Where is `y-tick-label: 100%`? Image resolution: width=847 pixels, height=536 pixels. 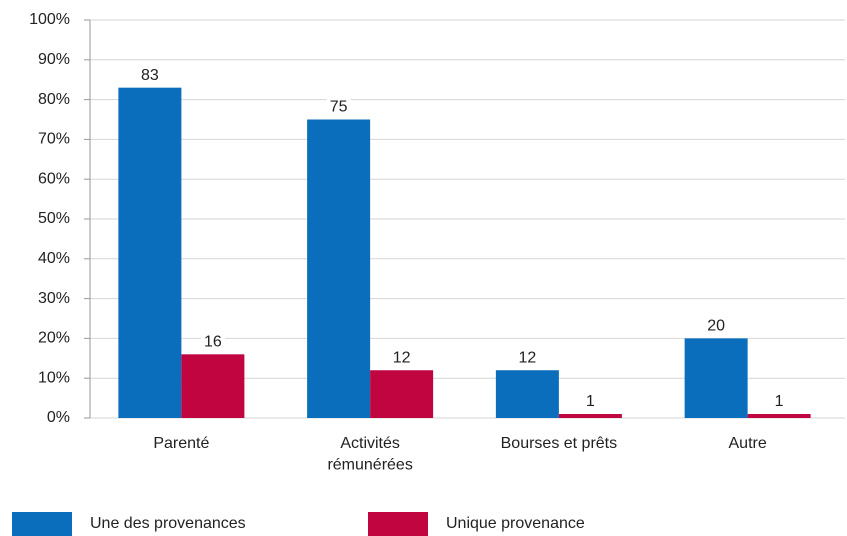 y-tick-label: 100% is located at coordinates (49, 19).